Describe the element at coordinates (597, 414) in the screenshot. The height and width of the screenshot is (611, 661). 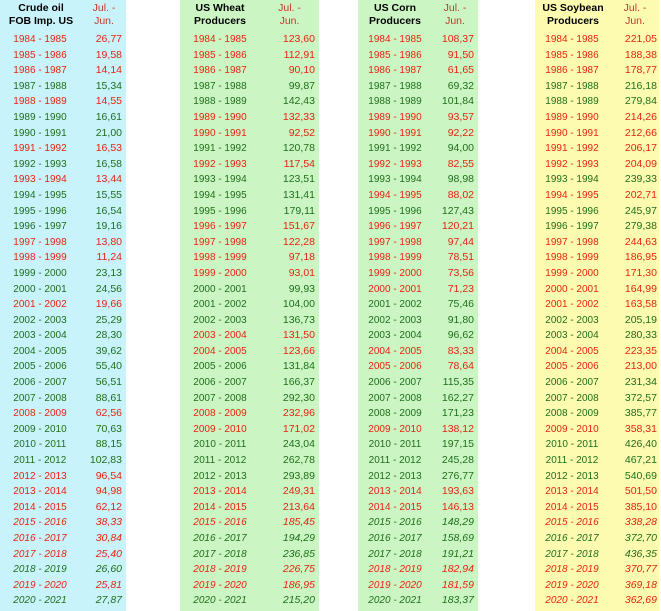
I see `table-row: 2008 - 2009 385,77` at that location.